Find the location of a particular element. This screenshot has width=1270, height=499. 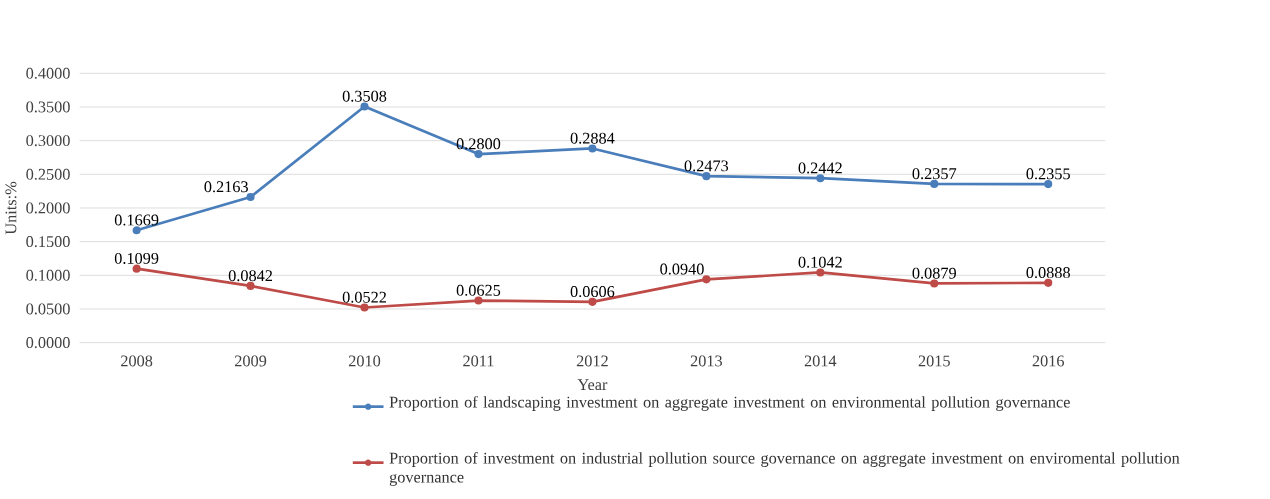

y-tick-label: 0.1500 is located at coordinates (48, 242).